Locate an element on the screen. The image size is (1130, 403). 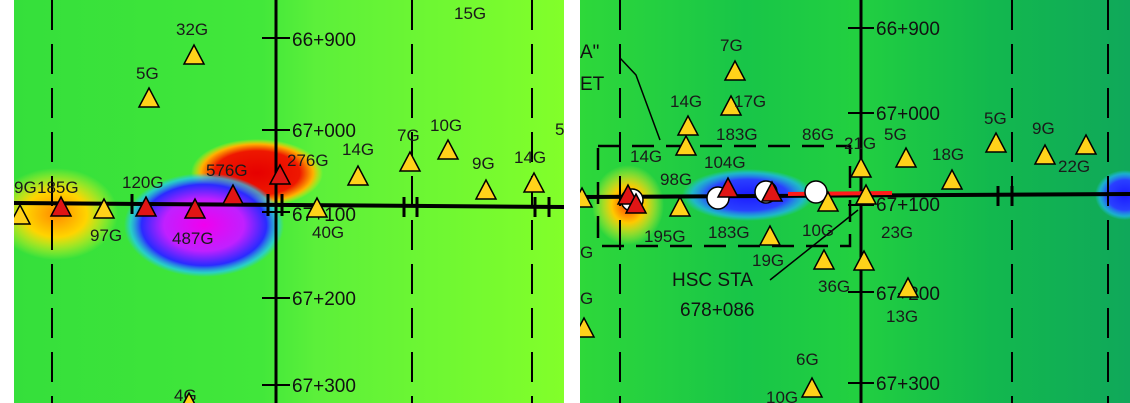
pipeline is located at coordinates (855, 195).